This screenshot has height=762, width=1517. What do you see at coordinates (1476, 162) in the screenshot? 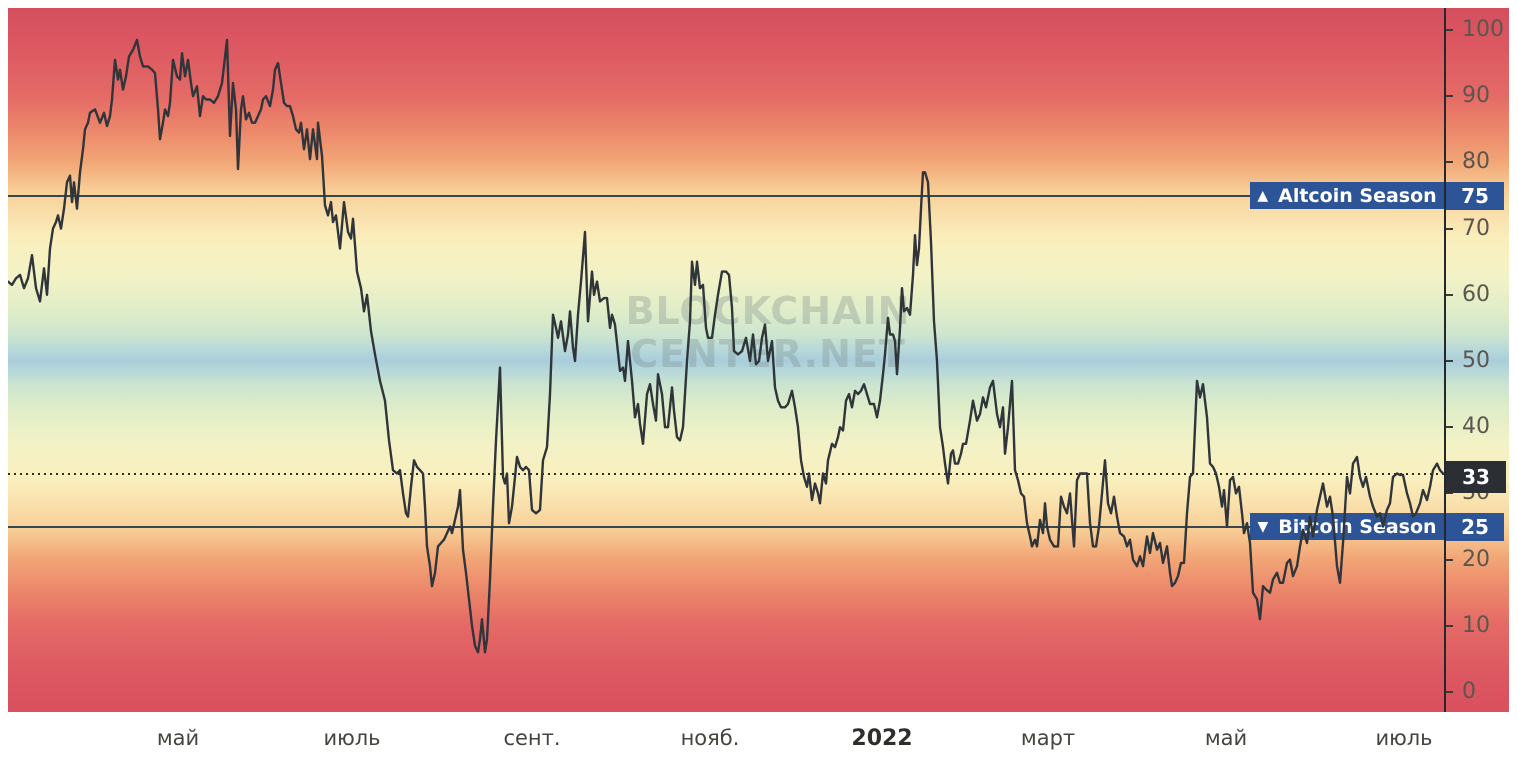
I see `y-tick-label: 80` at bounding box center [1476, 162].